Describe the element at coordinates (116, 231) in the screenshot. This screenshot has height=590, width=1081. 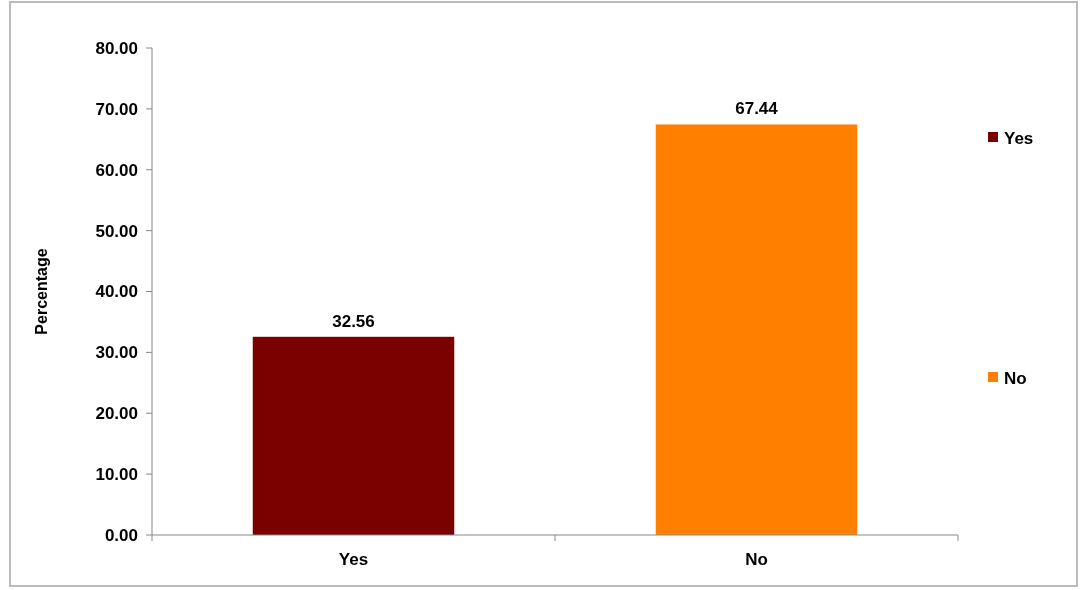
I see `y-tick-label: 50.00` at that location.